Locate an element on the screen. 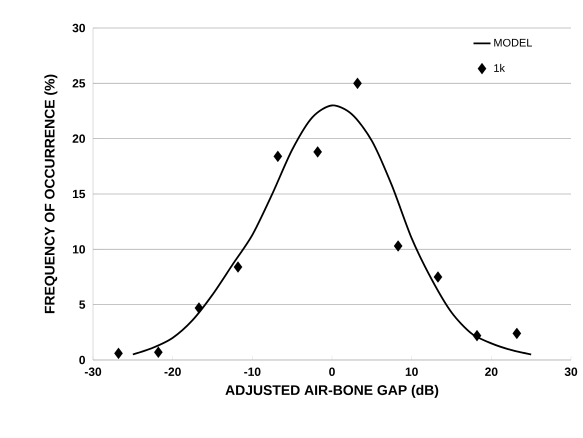  y-tick-label: 10 is located at coordinates (78, 249).